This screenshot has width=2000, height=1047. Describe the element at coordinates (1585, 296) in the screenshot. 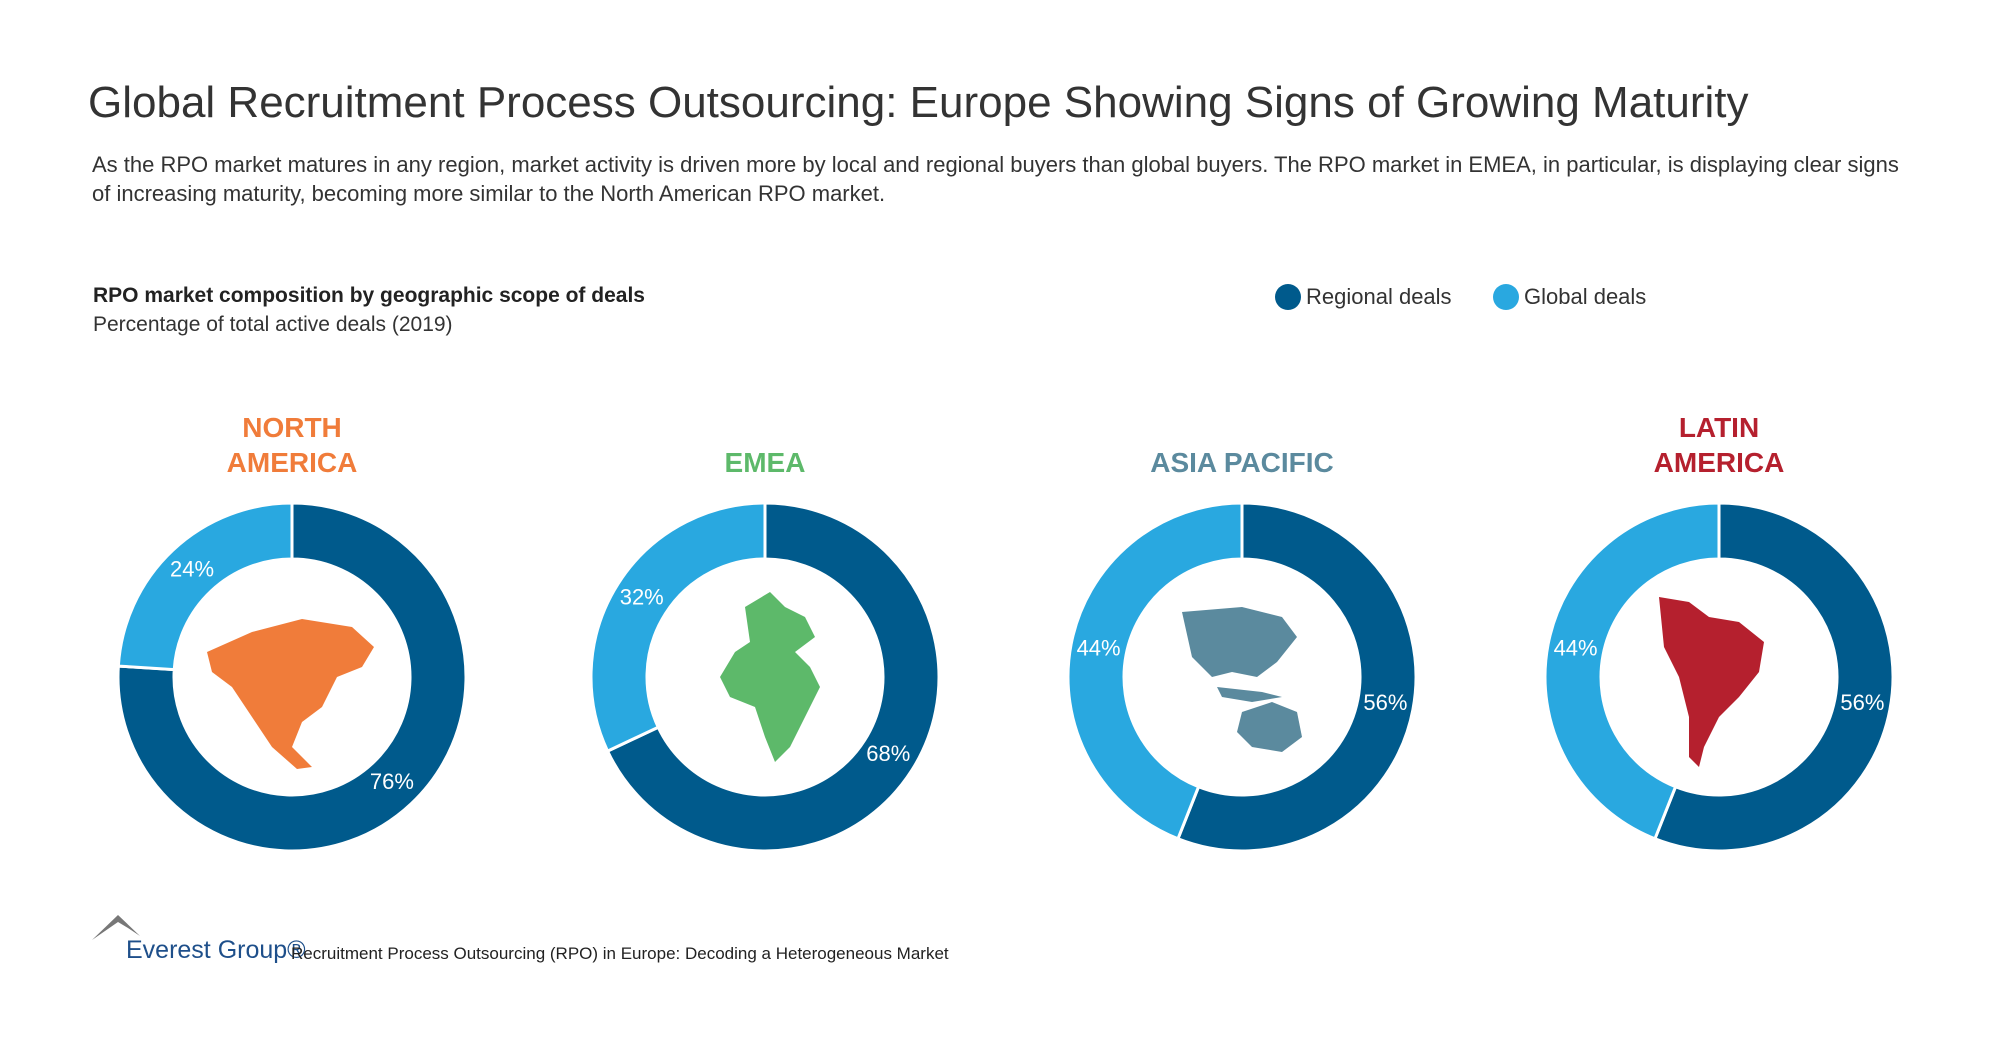

I see `legend-label: Global deals` at that location.